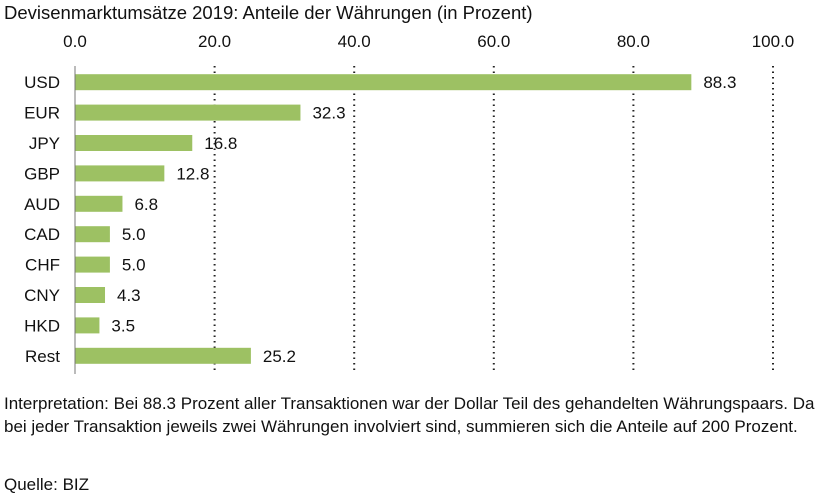  I want to click on category-label: JPY, so click(44, 143).